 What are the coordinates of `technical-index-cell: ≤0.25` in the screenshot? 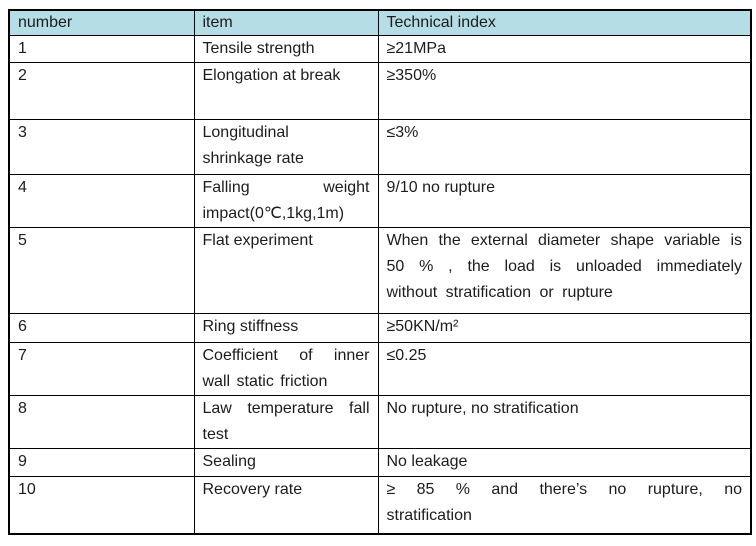 It's located at (564, 369).